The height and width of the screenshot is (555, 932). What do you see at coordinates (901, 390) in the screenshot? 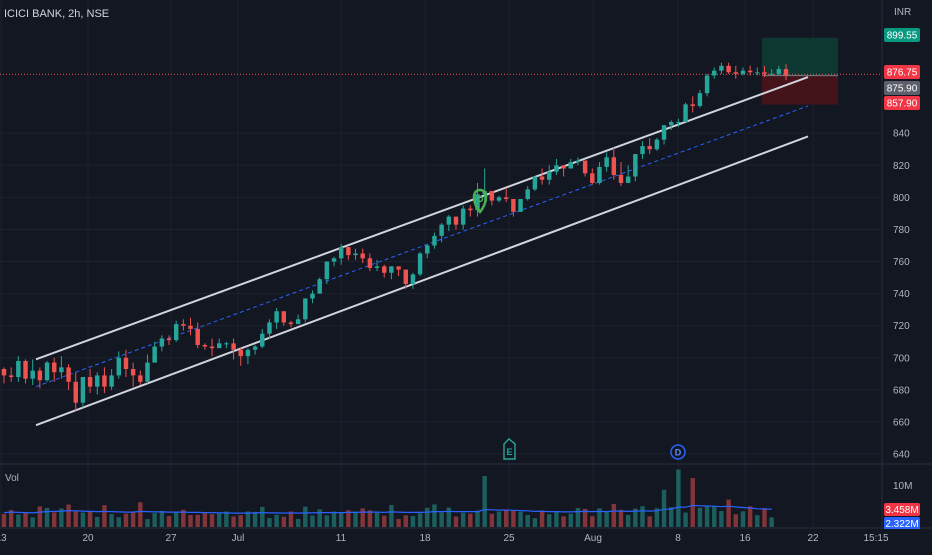
I see `y-tick-label: 680` at bounding box center [901, 390].